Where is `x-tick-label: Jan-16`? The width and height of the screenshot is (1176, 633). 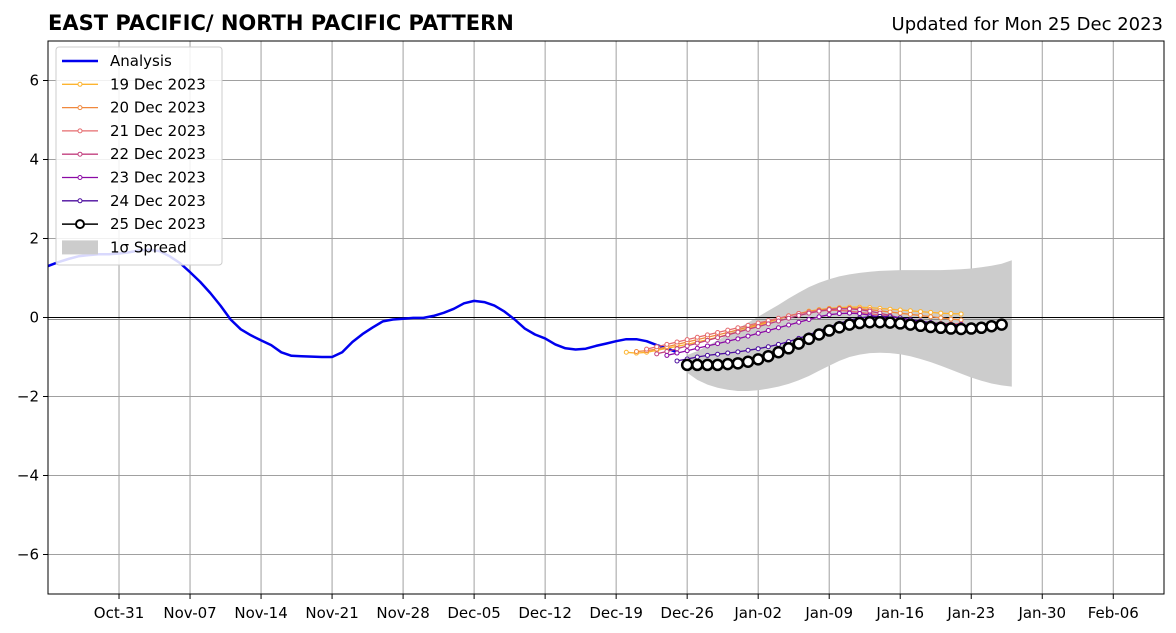 x-tick-label: Jan-16 is located at coordinates (899, 613).